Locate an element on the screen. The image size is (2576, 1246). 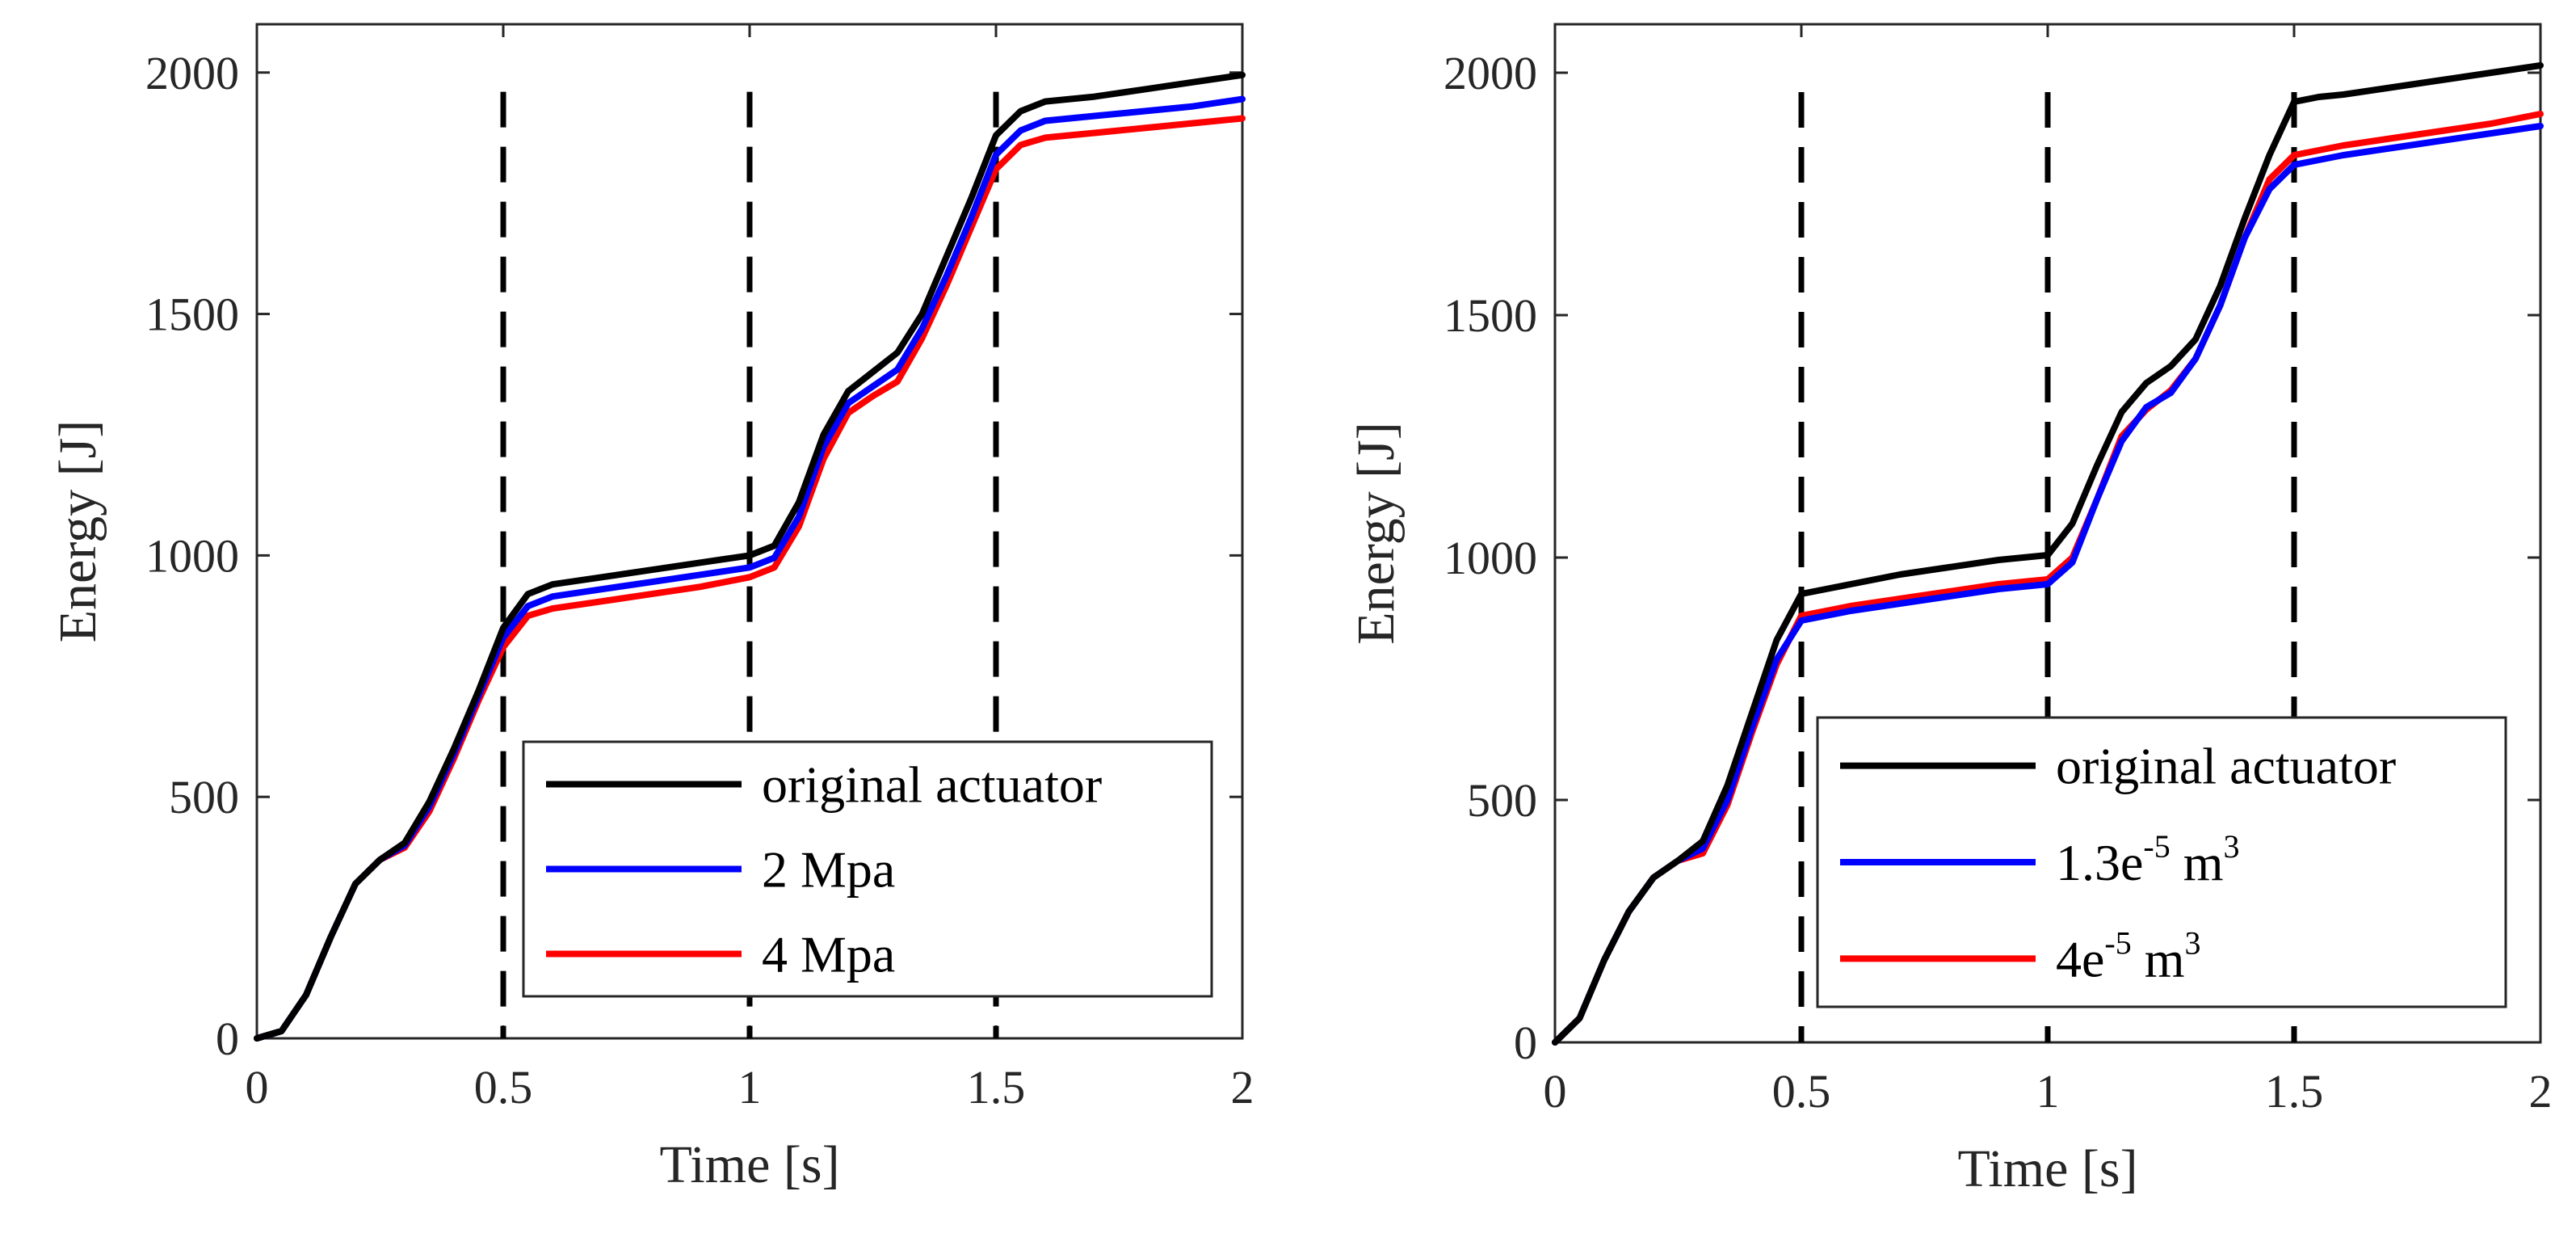
legend-label: 4e-5 m3 is located at coordinates (2128, 955).